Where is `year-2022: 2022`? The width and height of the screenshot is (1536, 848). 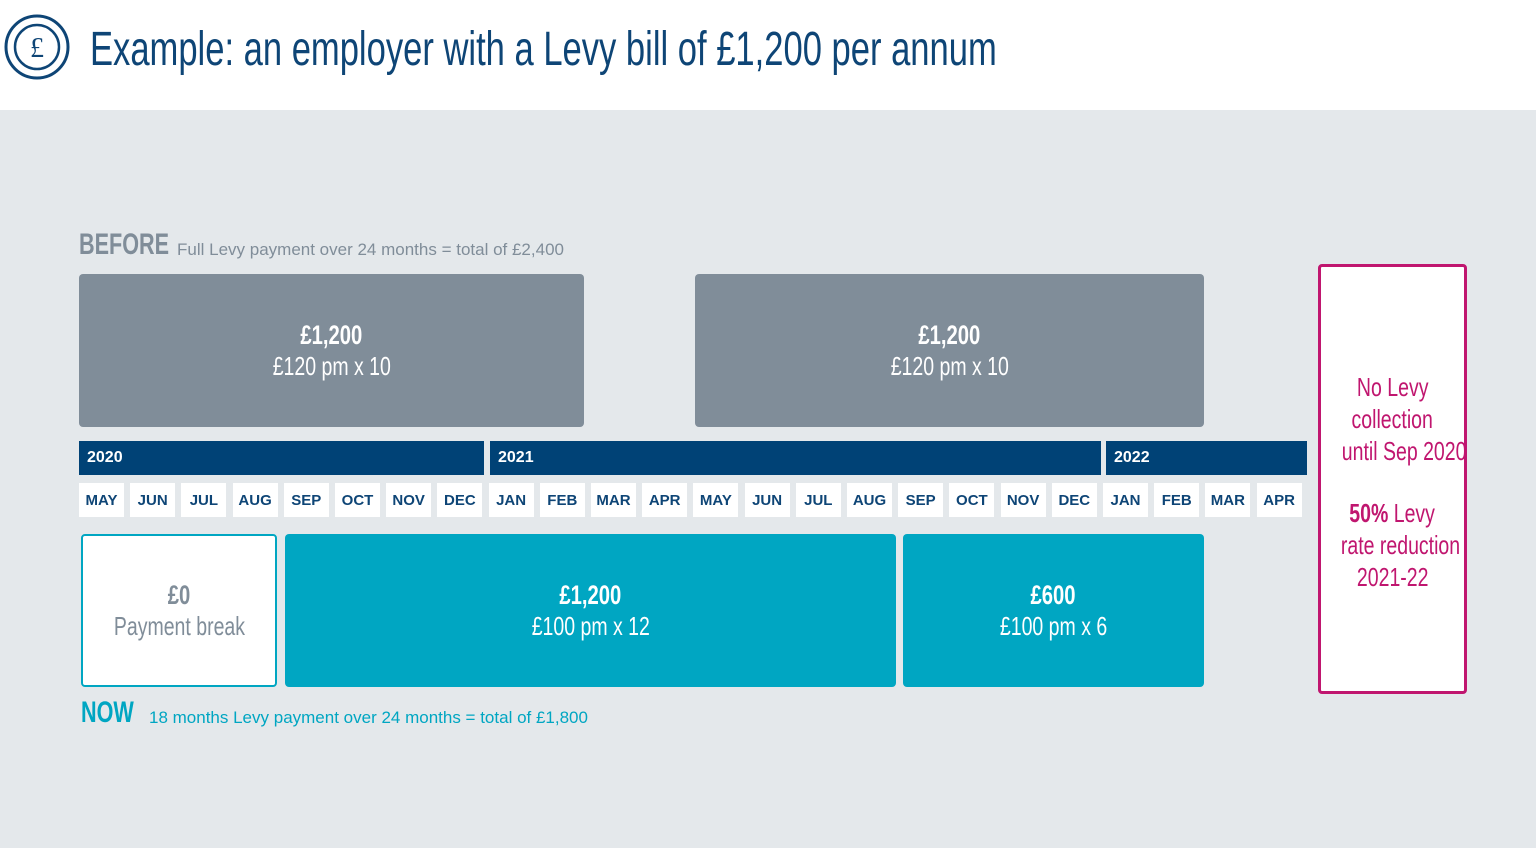
year-2022: 2022 is located at coordinates (1206, 458).